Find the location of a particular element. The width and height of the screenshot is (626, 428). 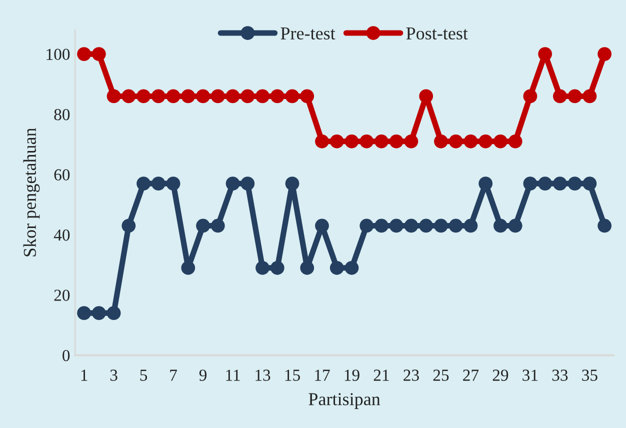

legend-label: Pre-test is located at coordinates (308, 34).